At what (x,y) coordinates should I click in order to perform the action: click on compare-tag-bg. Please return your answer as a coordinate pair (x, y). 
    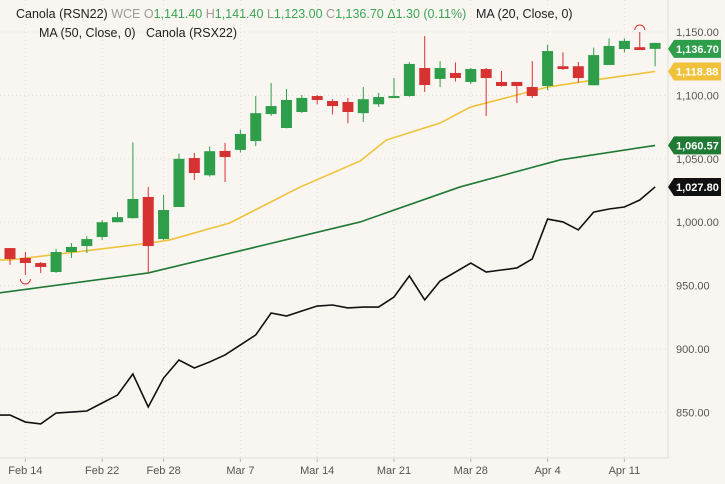
    Looking at the image, I should click on (694, 186).